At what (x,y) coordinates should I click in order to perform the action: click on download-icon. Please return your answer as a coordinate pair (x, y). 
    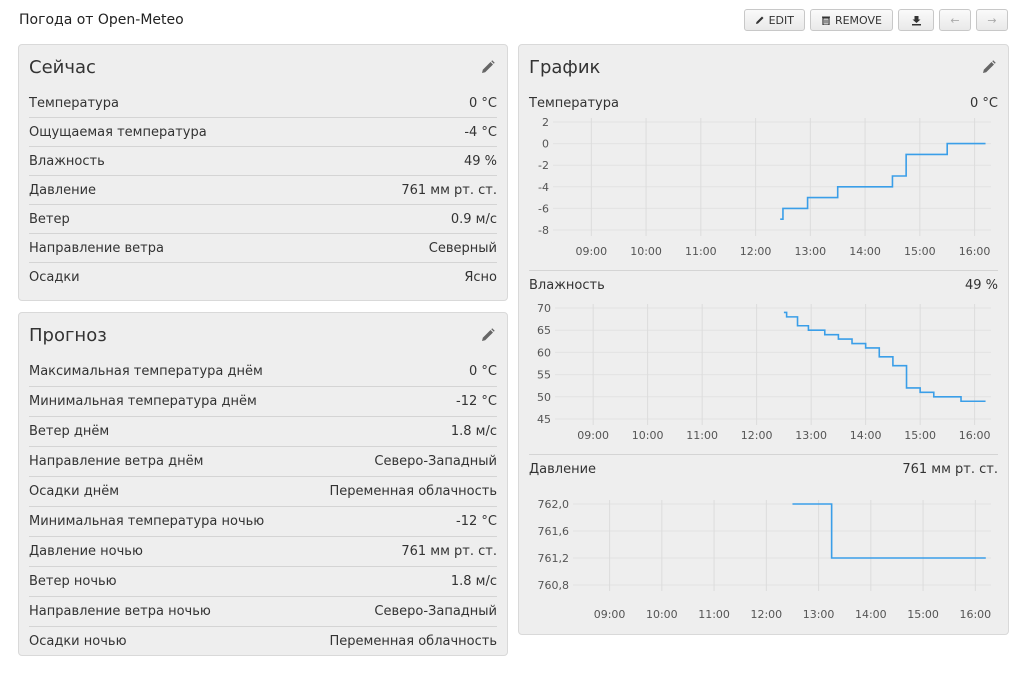
    Looking at the image, I should click on (916, 20).